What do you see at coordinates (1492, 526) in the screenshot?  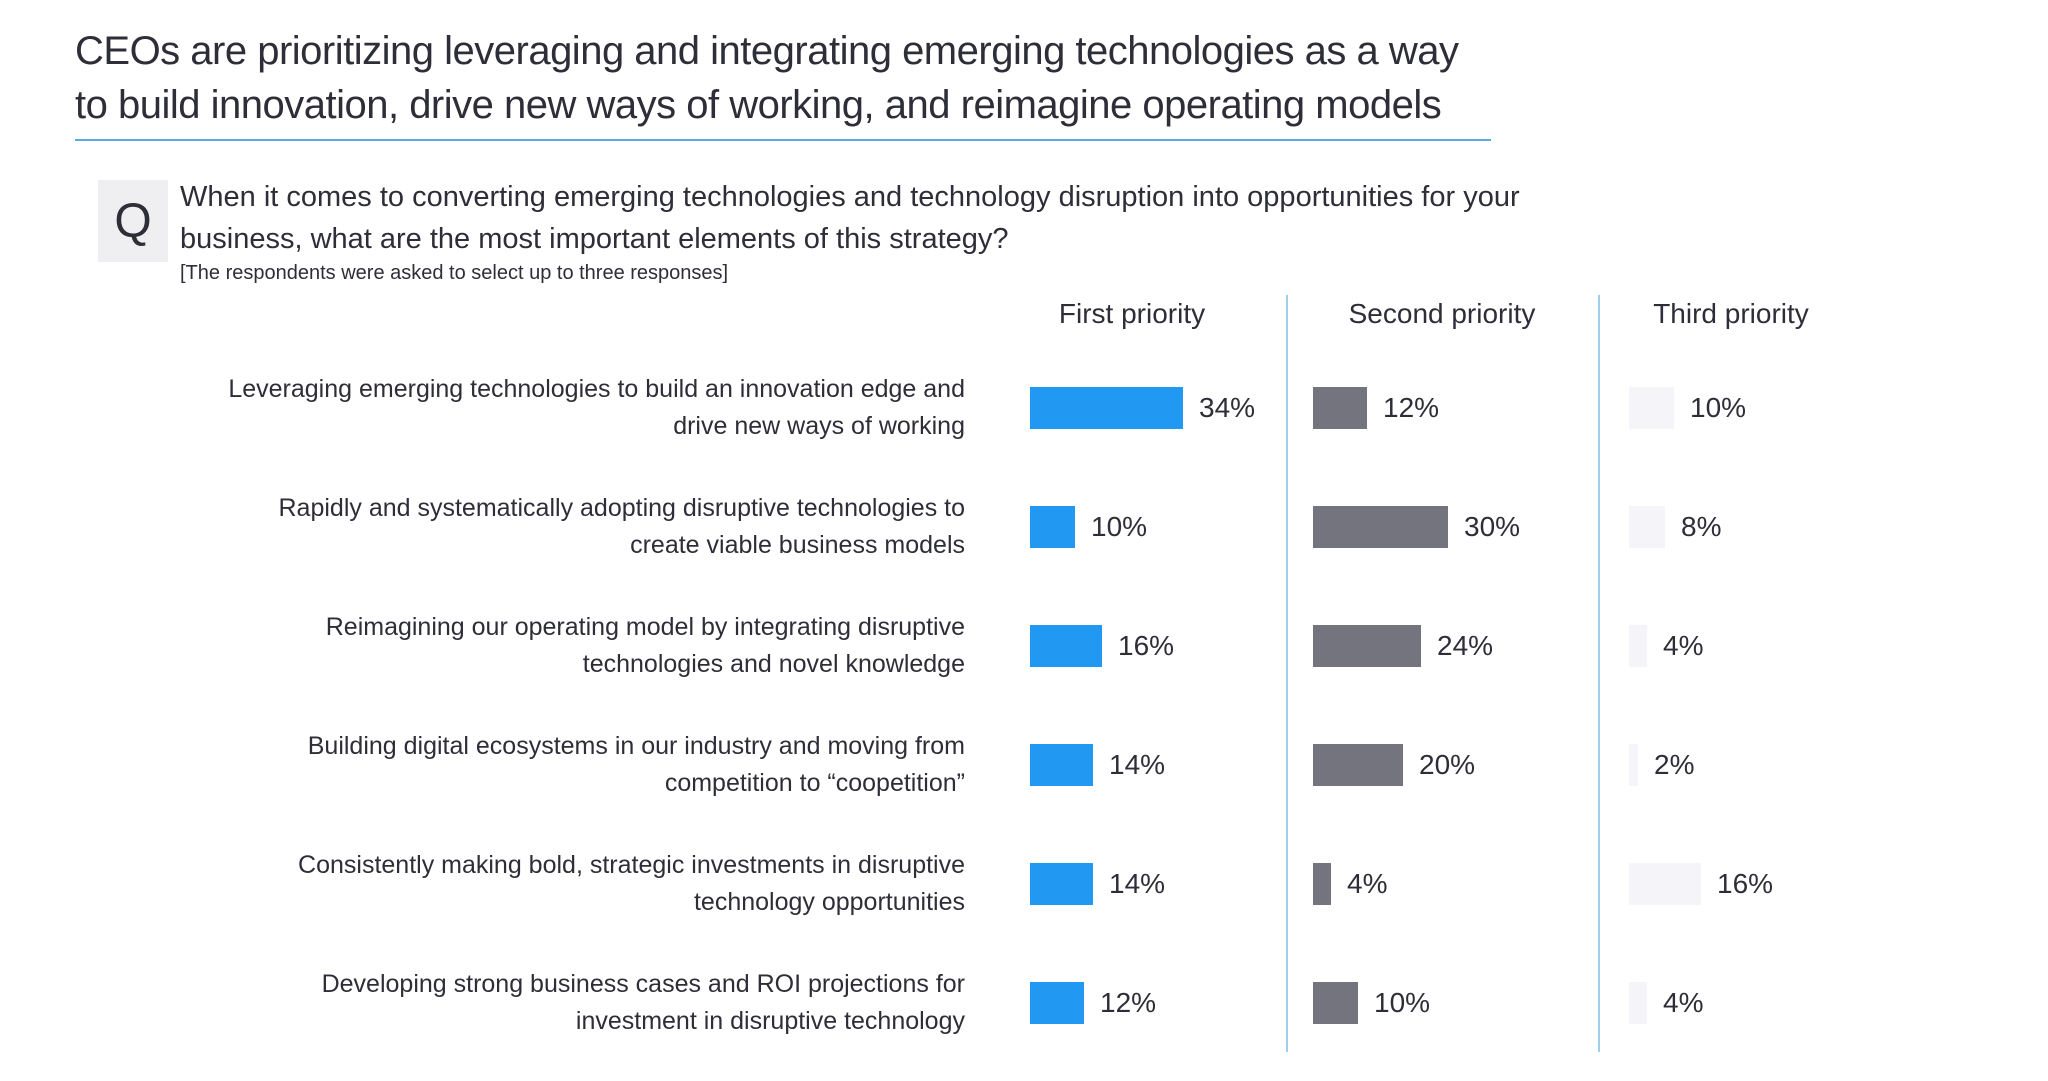 I see `bar-value-label: 30%` at bounding box center [1492, 526].